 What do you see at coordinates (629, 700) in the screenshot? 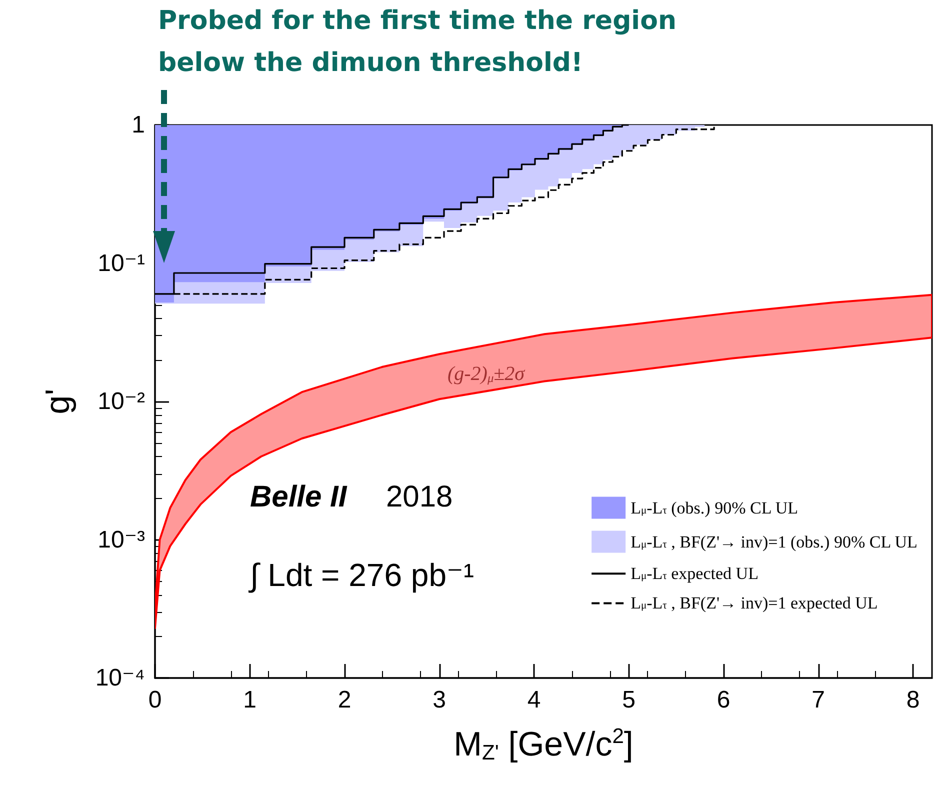
I see `x-tick-label: 5` at bounding box center [629, 700].